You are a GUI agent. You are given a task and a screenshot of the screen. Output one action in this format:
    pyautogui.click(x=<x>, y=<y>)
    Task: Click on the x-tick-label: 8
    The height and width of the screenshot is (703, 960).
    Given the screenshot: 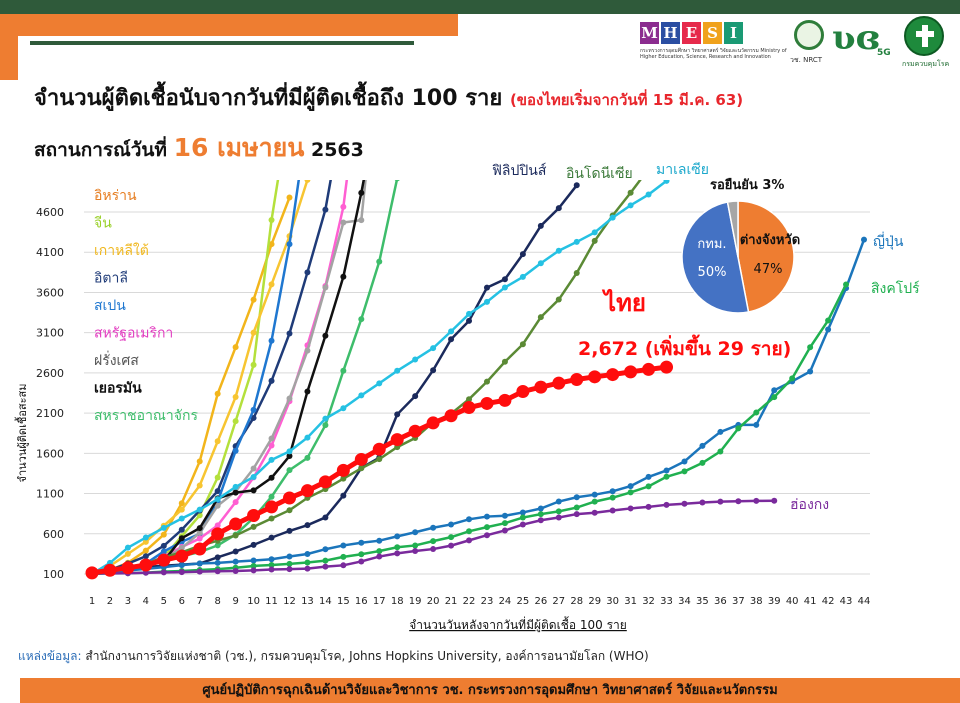 What is the action you would take?
    pyautogui.click(x=217, y=601)
    